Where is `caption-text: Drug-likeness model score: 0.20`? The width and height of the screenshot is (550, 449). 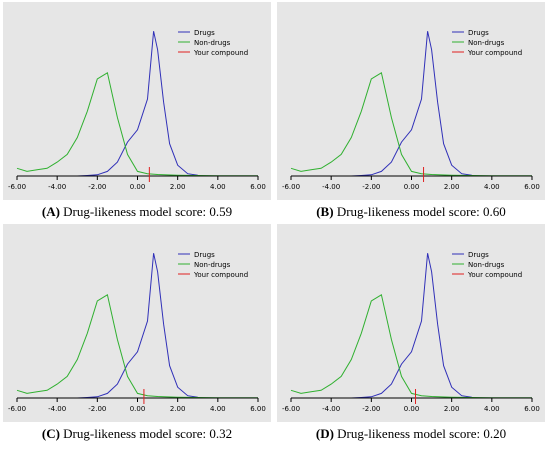
caption-text: Drug-likeness model score: 0.20 is located at coordinates (422, 433).